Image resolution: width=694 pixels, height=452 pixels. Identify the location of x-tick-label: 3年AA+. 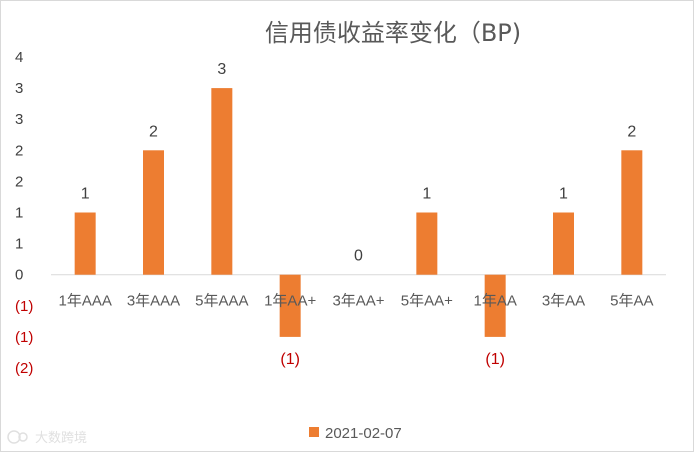
(358, 301).